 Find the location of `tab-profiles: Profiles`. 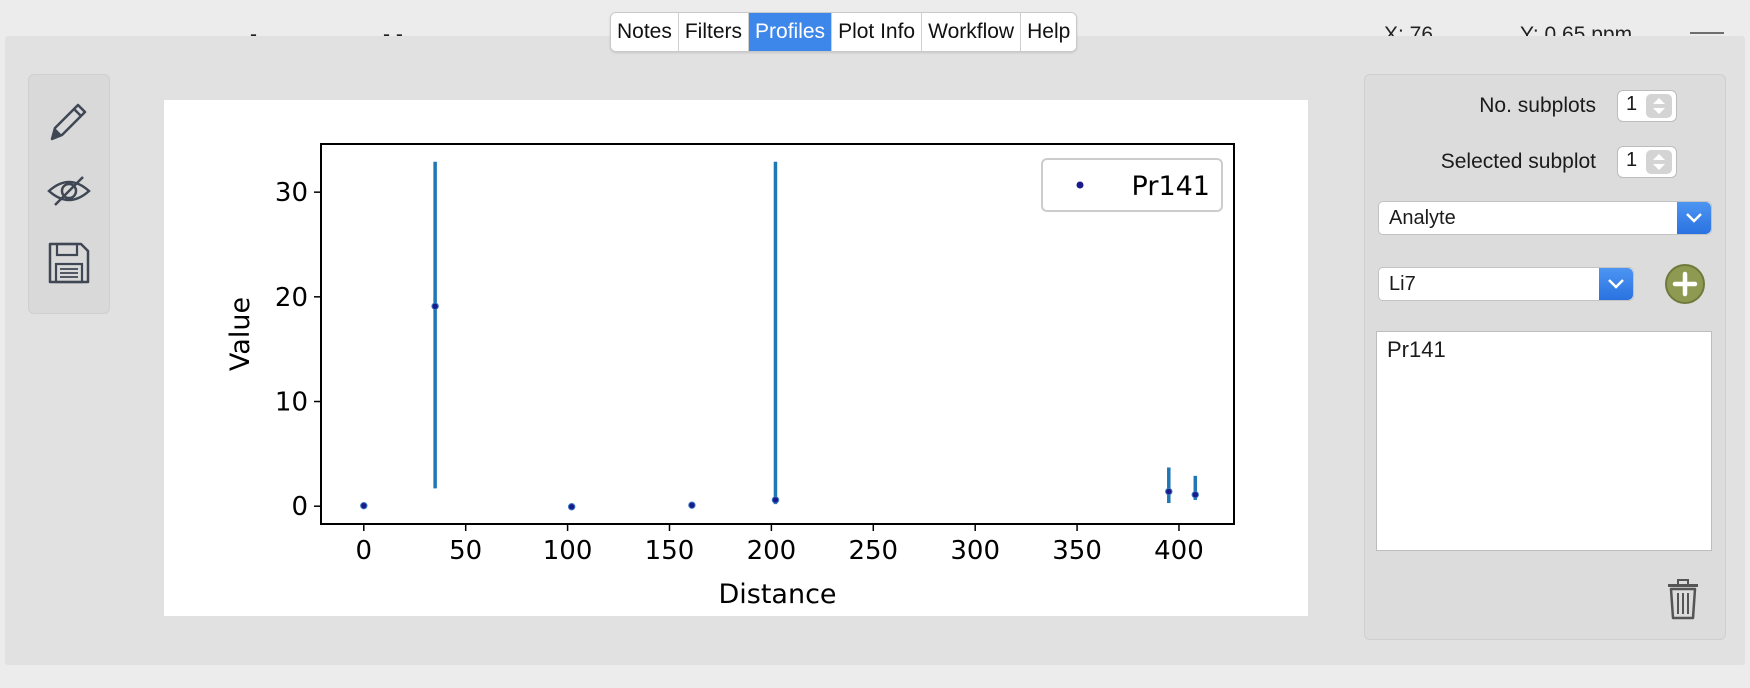

tab-profiles: Profiles is located at coordinates (791, 32).